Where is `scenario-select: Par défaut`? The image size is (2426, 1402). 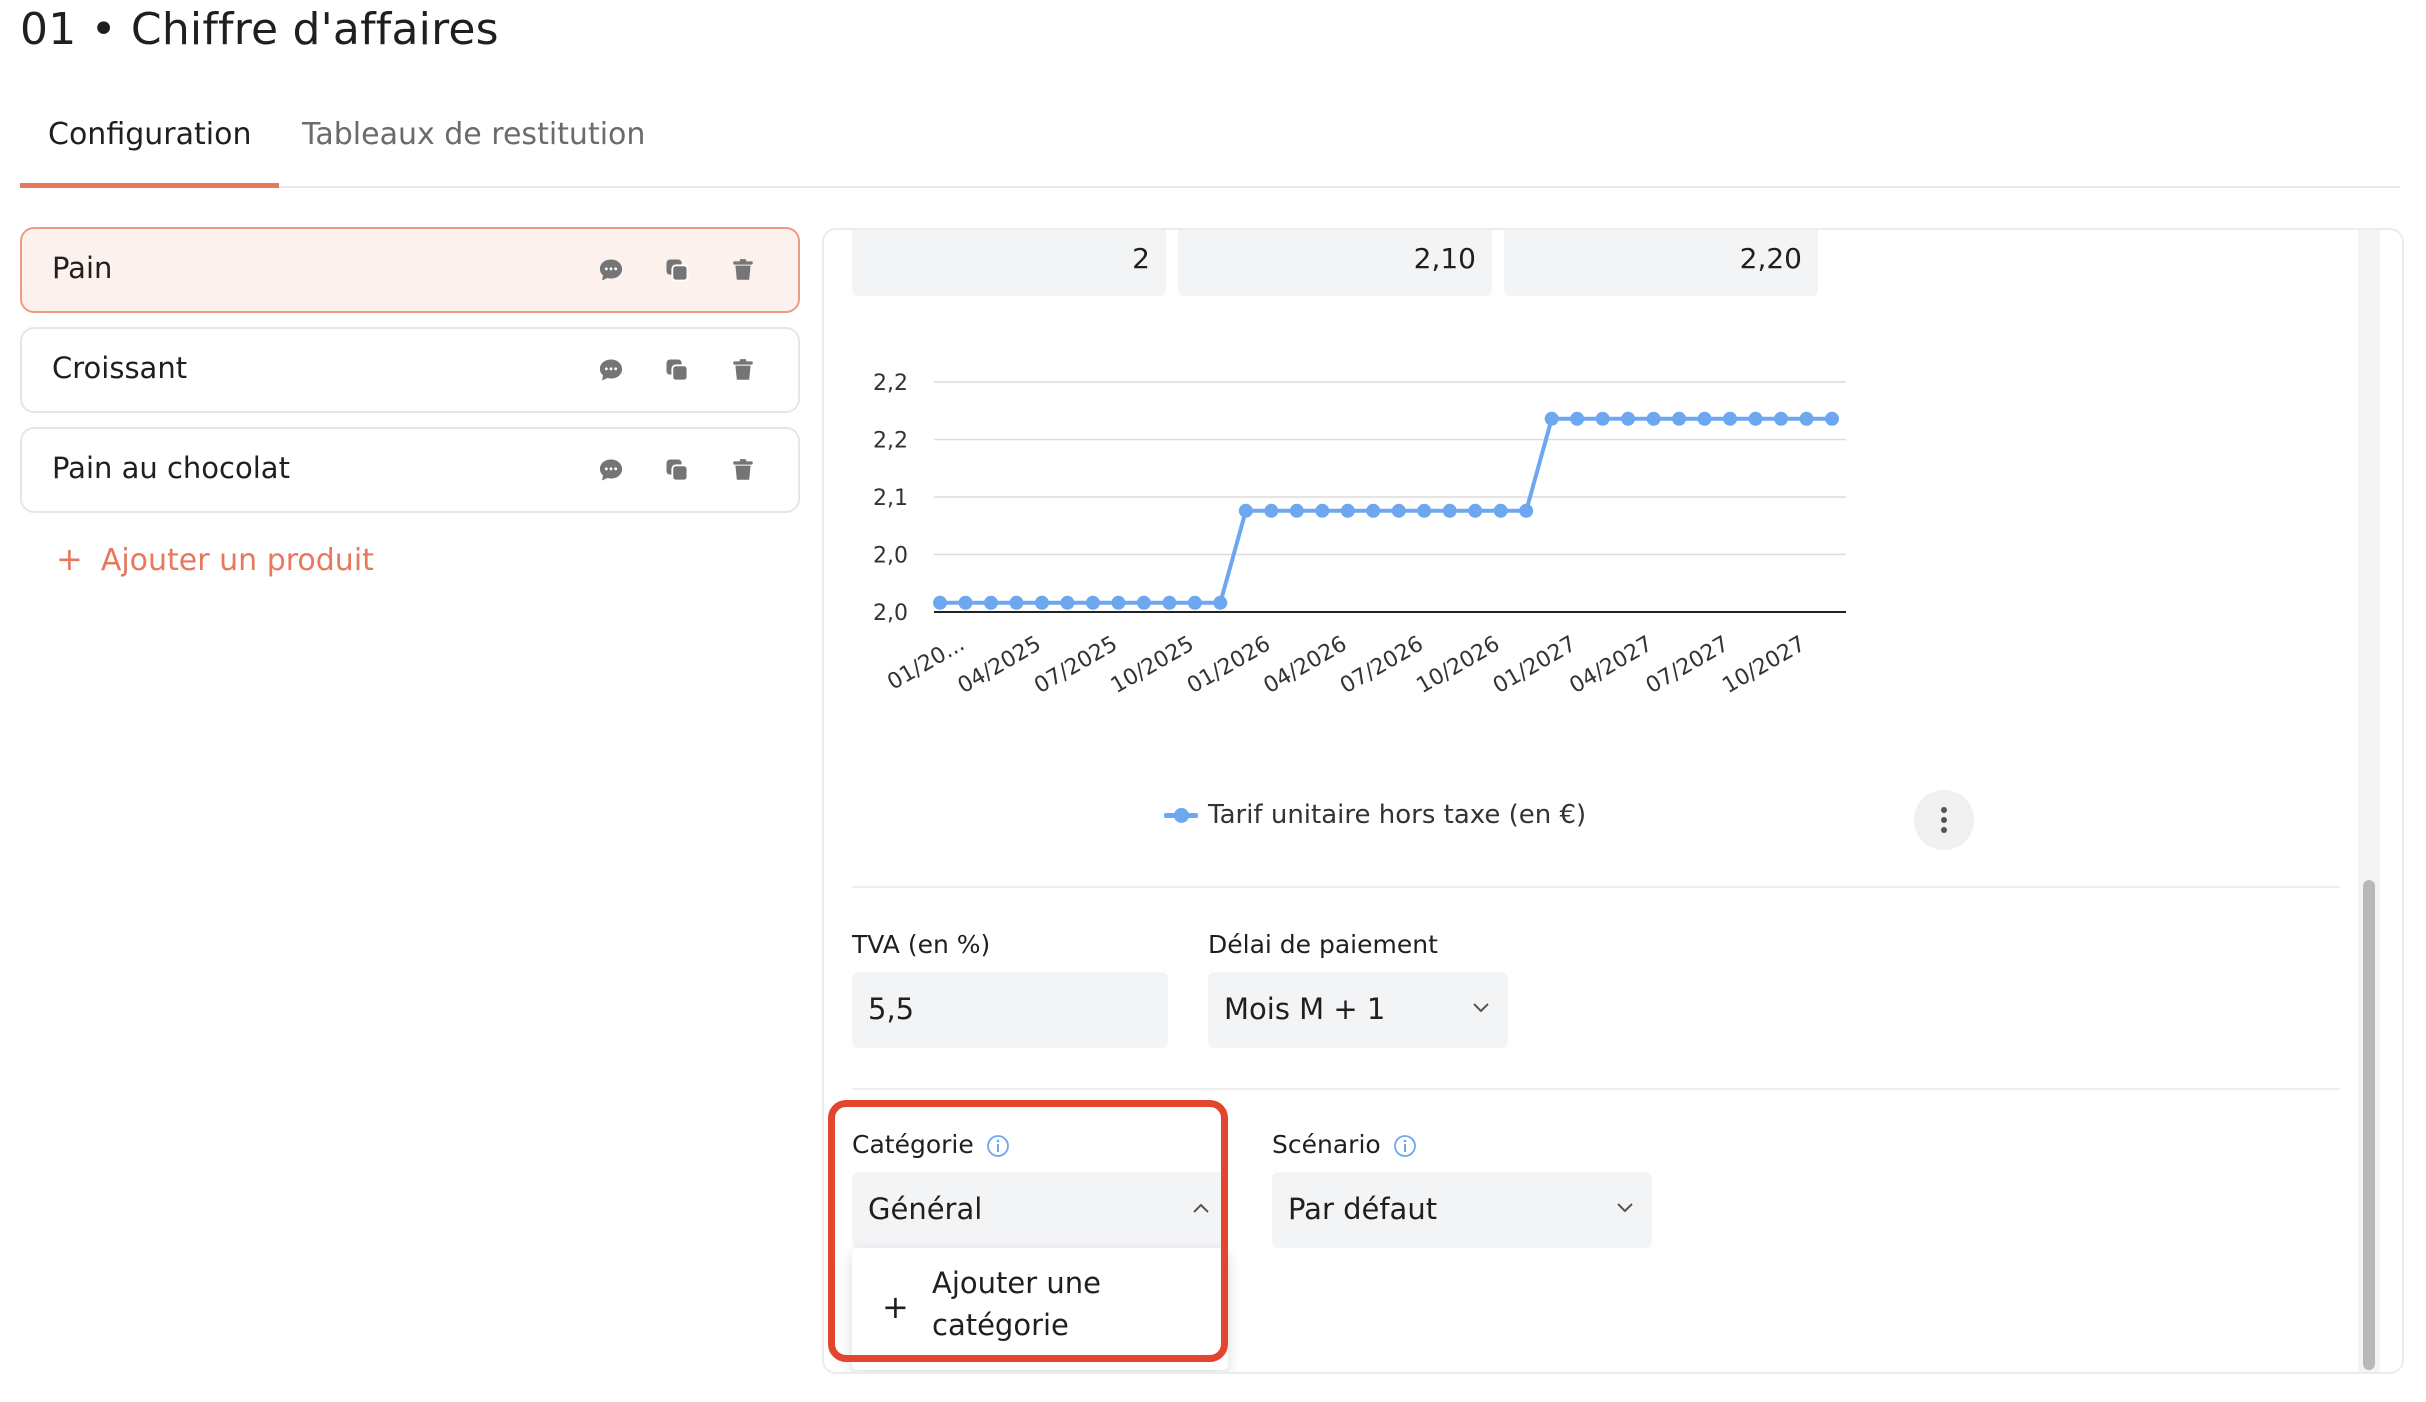
scenario-select: Par défaut is located at coordinates (1462, 1210).